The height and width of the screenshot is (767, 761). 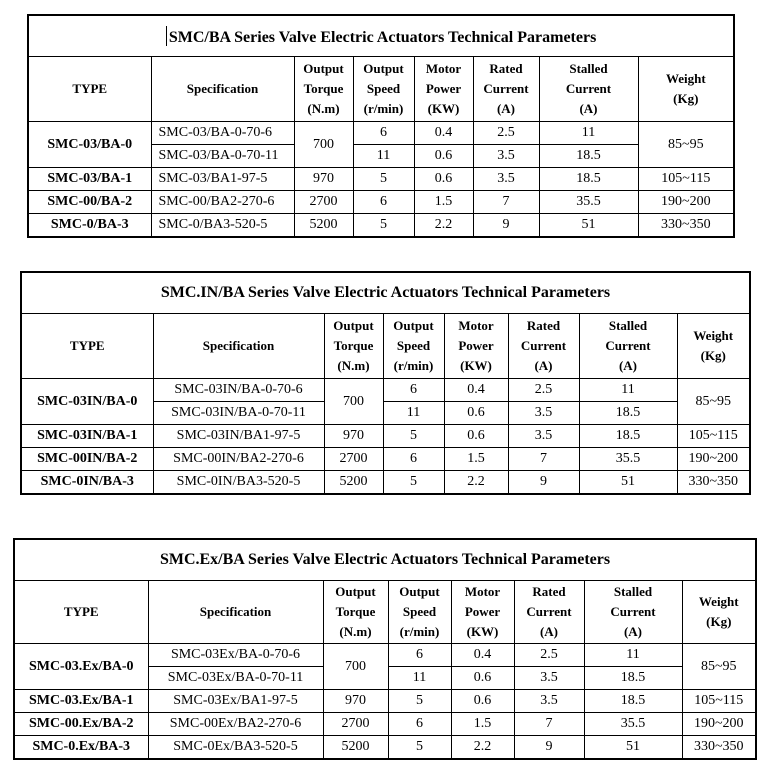 I want to click on cell-rated: 7, so click(x=506, y=202).